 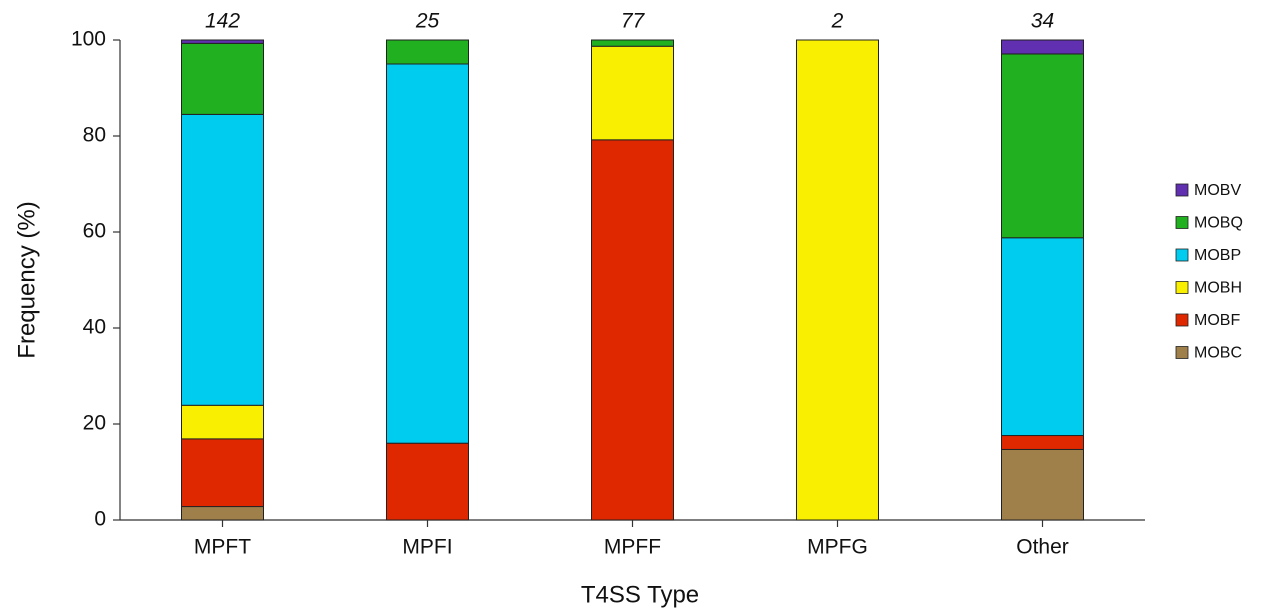 What do you see at coordinates (837, 547) in the screenshot?
I see `x-tick-label: MPFG` at bounding box center [837, 547].